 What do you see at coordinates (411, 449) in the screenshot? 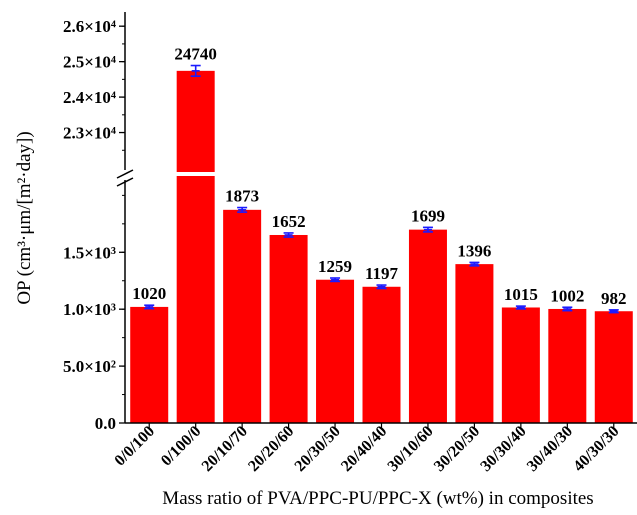
I see `x-tick-label: 30/10/60` at bounding box center [411, 449].